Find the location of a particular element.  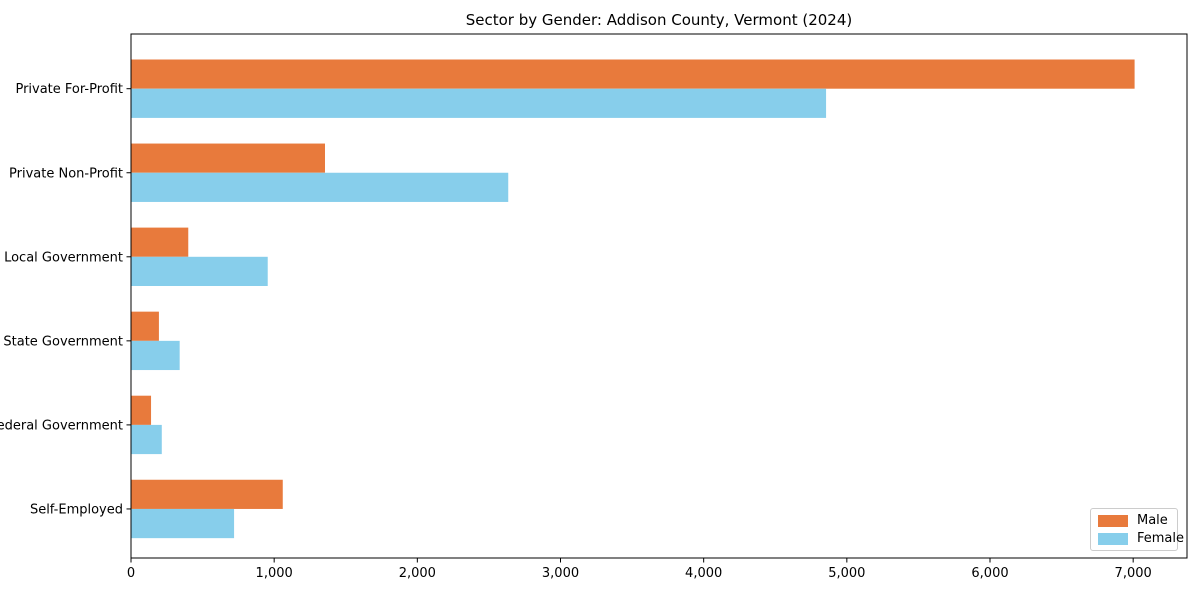

y-tick-label-state-government: State Government is located at coordinates (63, 341).